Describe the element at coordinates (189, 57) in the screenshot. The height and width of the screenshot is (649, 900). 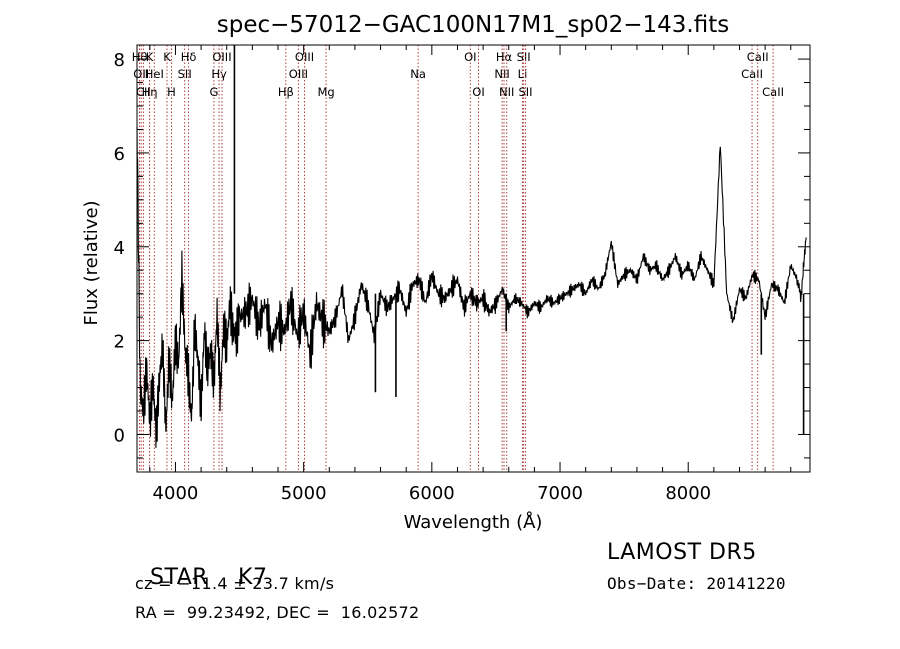
I see `line-label-9: Hδ` at that location.